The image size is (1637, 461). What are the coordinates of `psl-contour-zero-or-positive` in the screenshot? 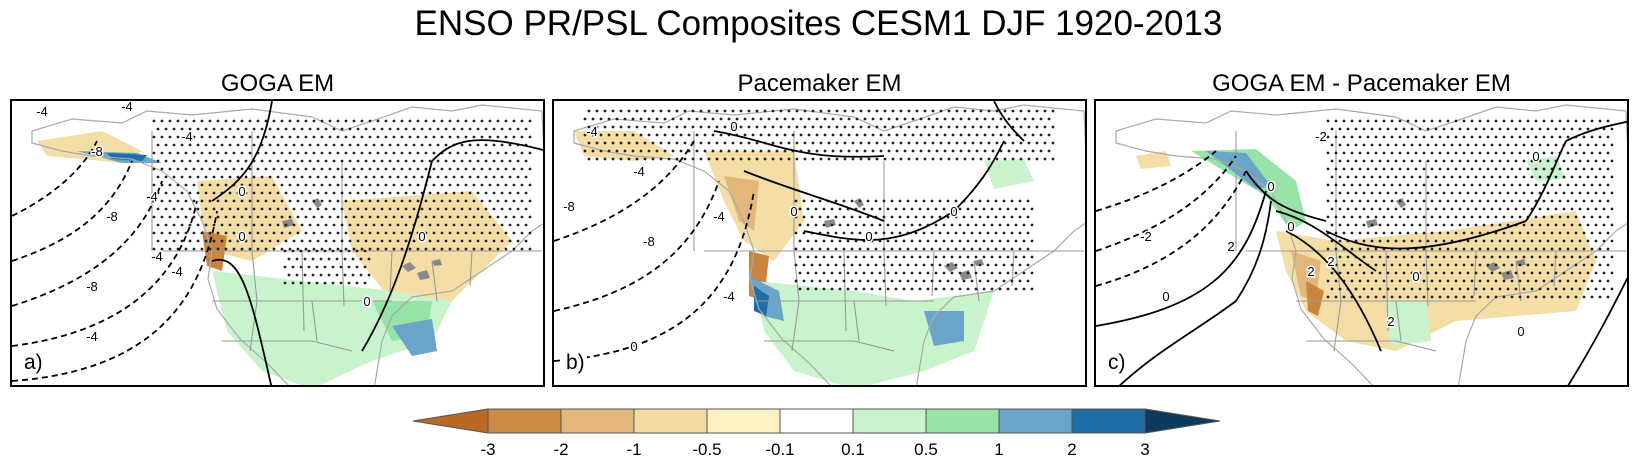 It's located at (814, 196).